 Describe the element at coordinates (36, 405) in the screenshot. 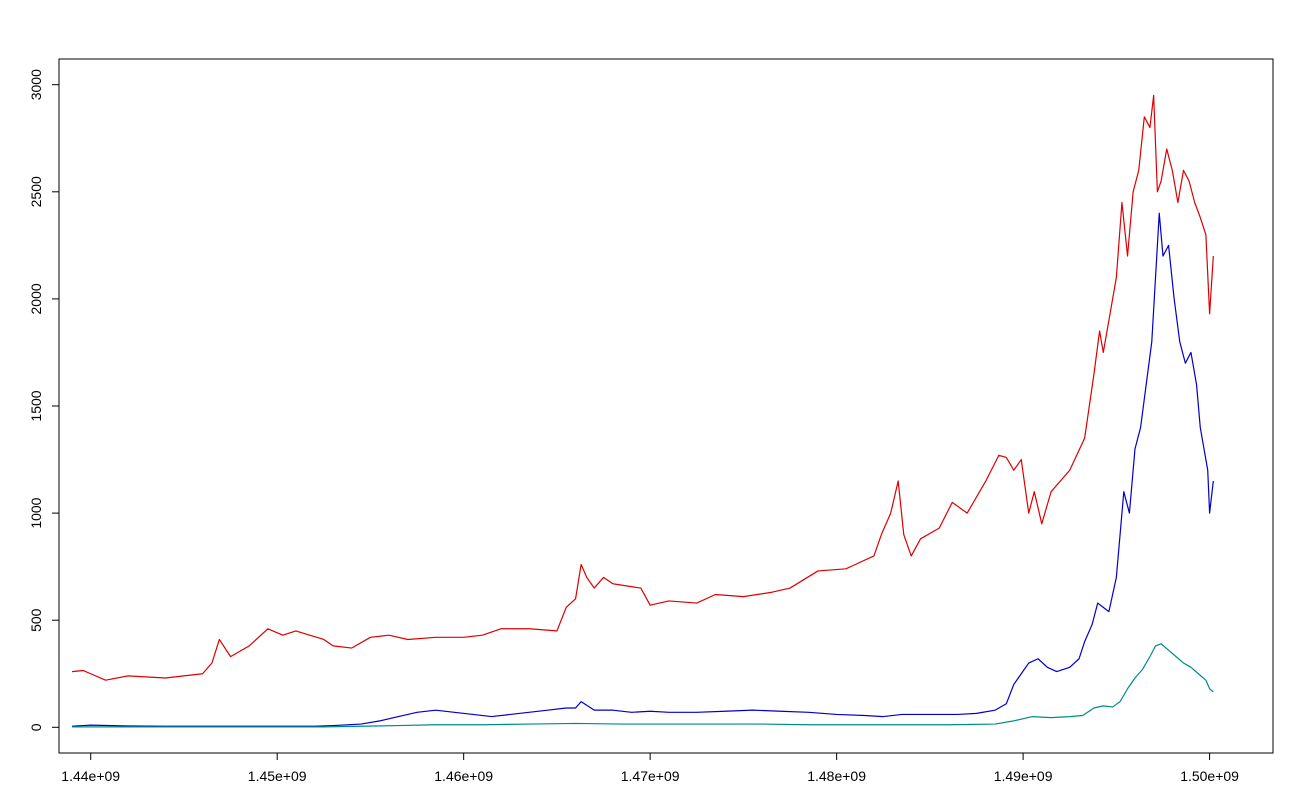

I see `y-tick-label: 1500` at that location.